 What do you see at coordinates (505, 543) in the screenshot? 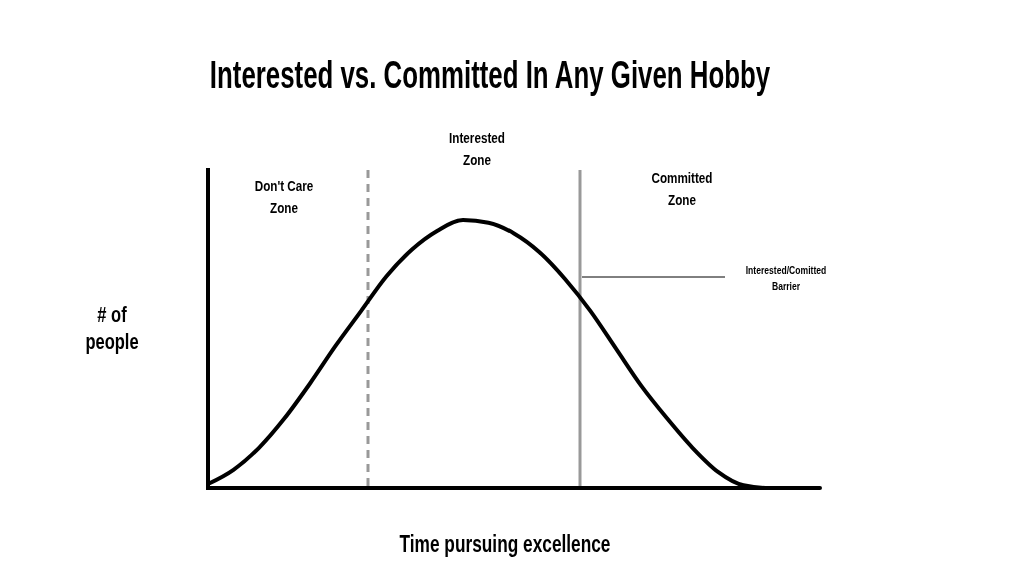
I see `x-axis-title: Time pursuing excellence` at bounding box center [505, 543].